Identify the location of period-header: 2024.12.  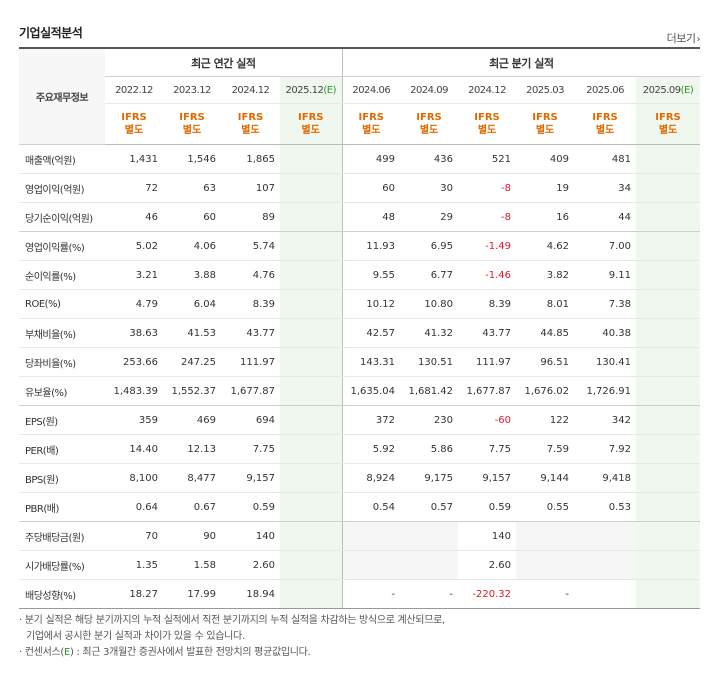
(250, 90).